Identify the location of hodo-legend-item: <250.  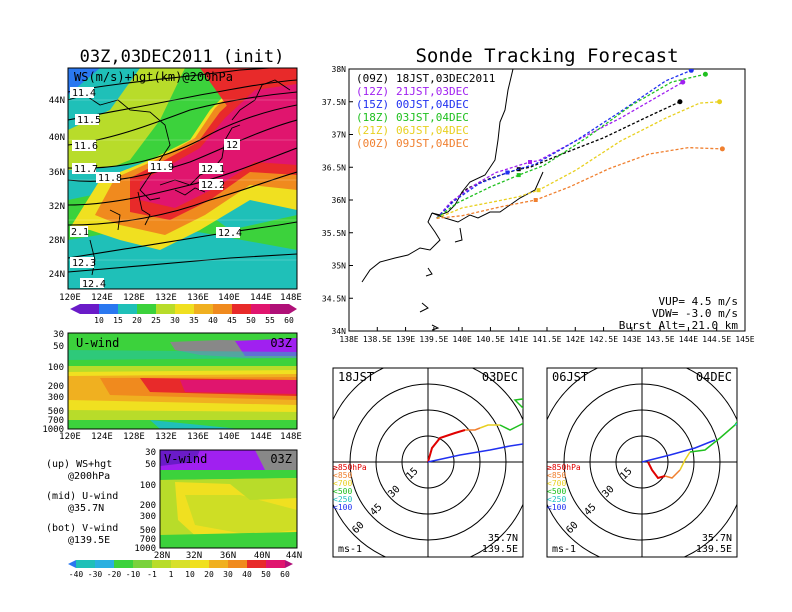
(342, 499).